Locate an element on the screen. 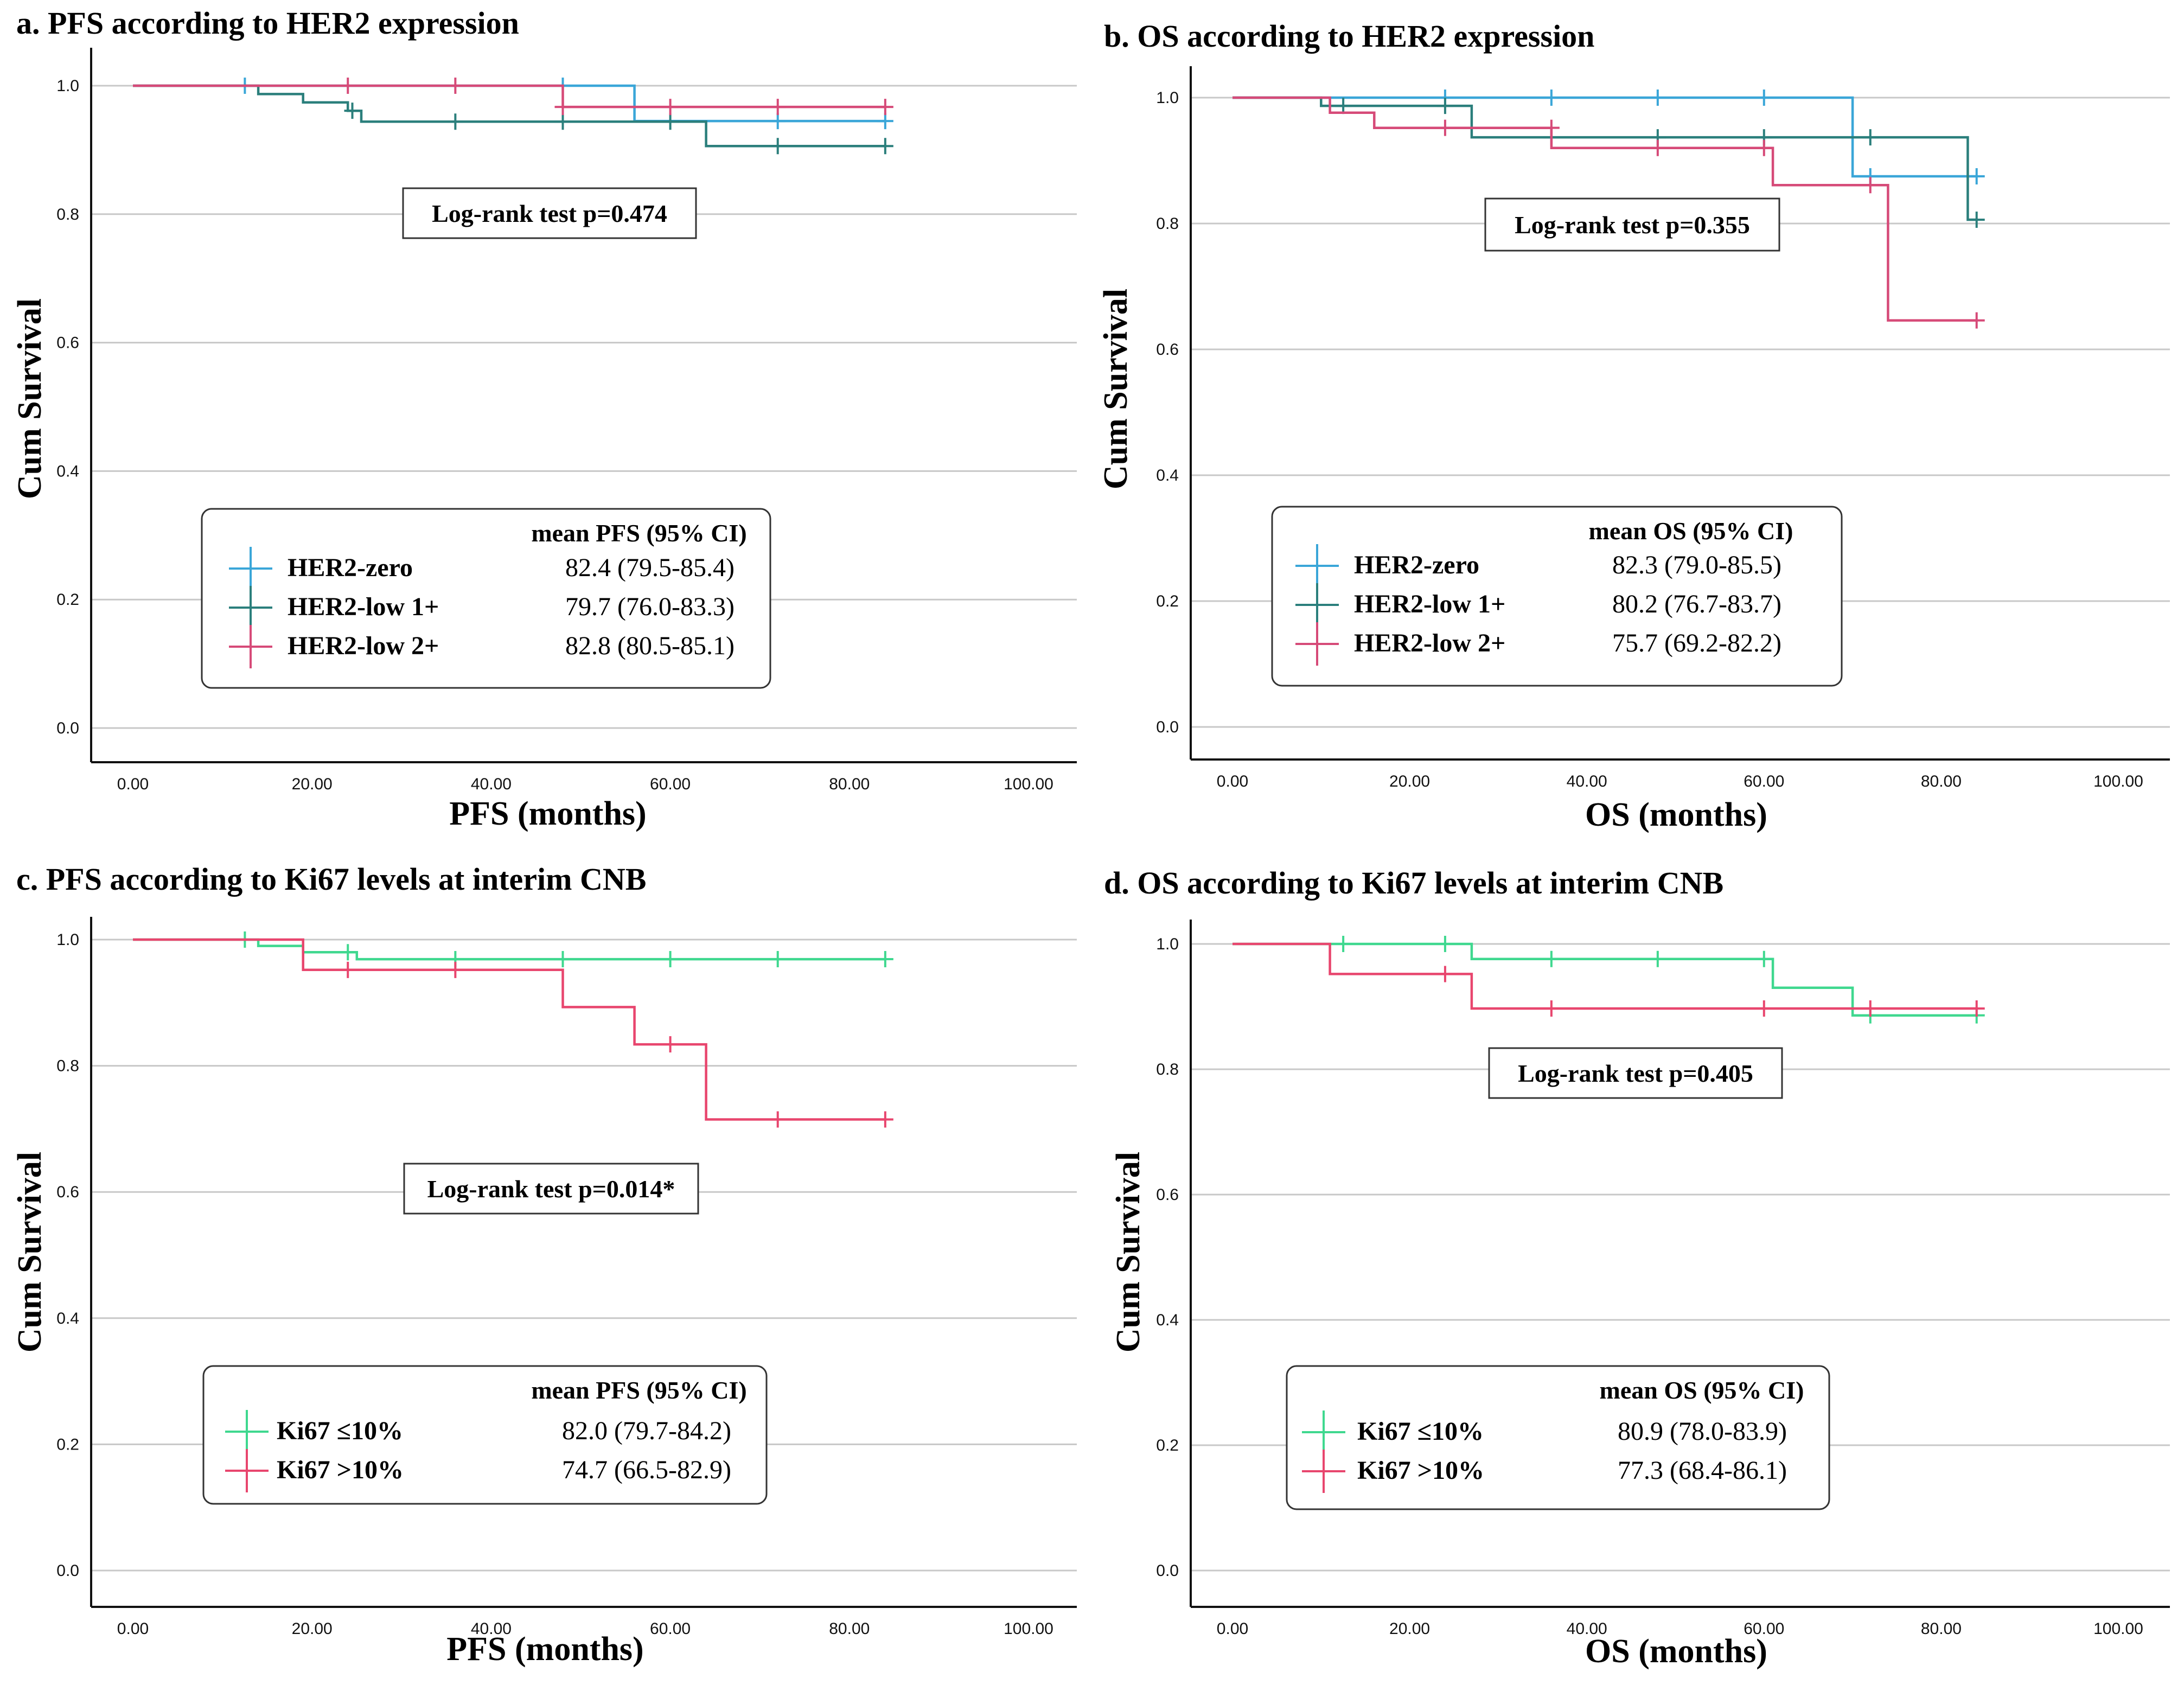 Image resolution: width=2184 pixels, height=1685 pixels. x-axis-title: PFS (months) is located at coordinates (547, 813).